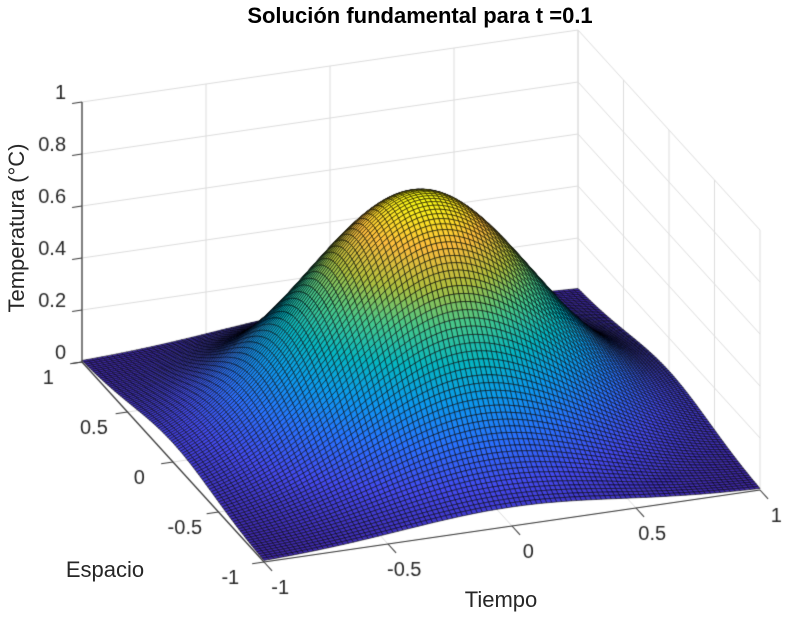 This screenshot has height=617, width=785. What do you see at coordinates (501, 599) in the screenshot?
I see `x-axis-label: Tiempo` at bounding box center [501, 599].